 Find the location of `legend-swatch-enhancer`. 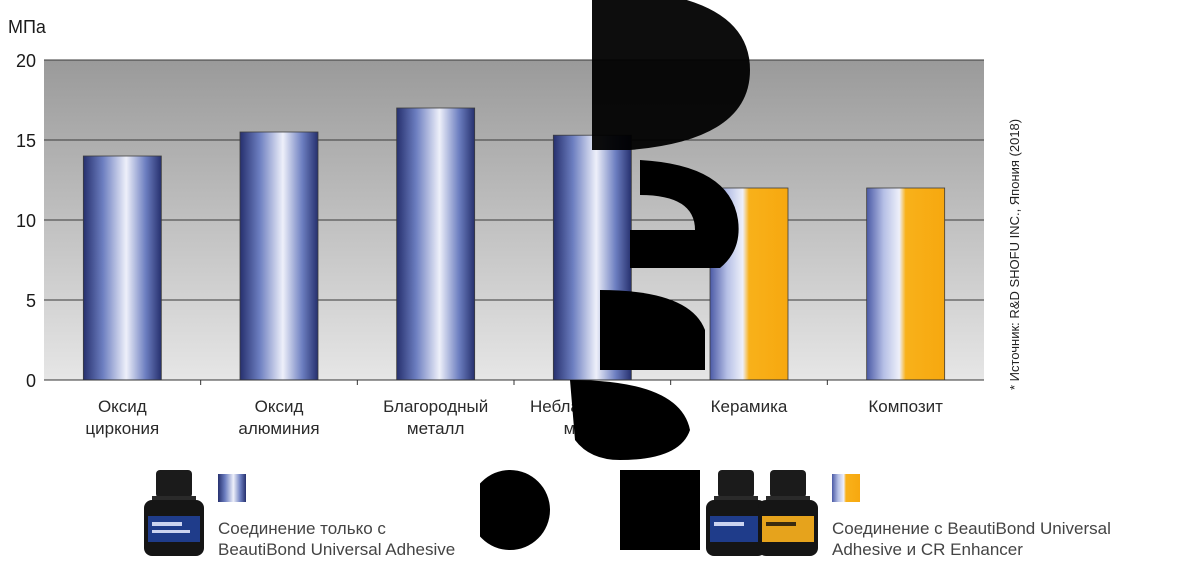

legend-swatch-enhancer is located at coordinates (846, 488).